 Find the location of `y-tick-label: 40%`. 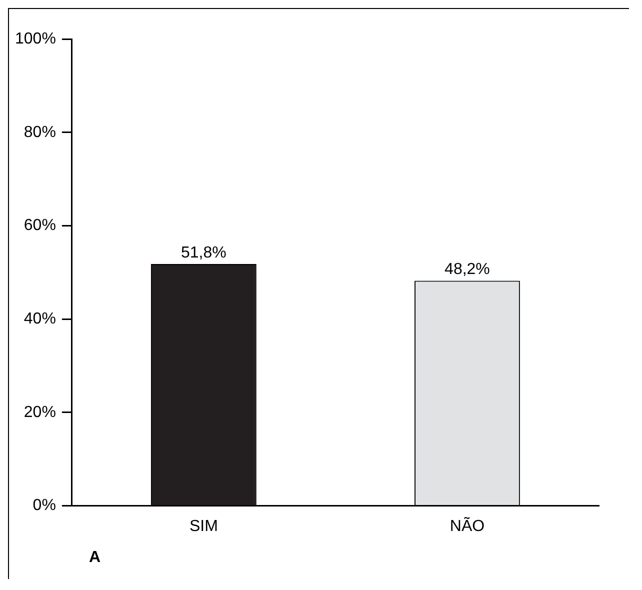

y-tick-label: 40% is located at coordinates (40, 319).